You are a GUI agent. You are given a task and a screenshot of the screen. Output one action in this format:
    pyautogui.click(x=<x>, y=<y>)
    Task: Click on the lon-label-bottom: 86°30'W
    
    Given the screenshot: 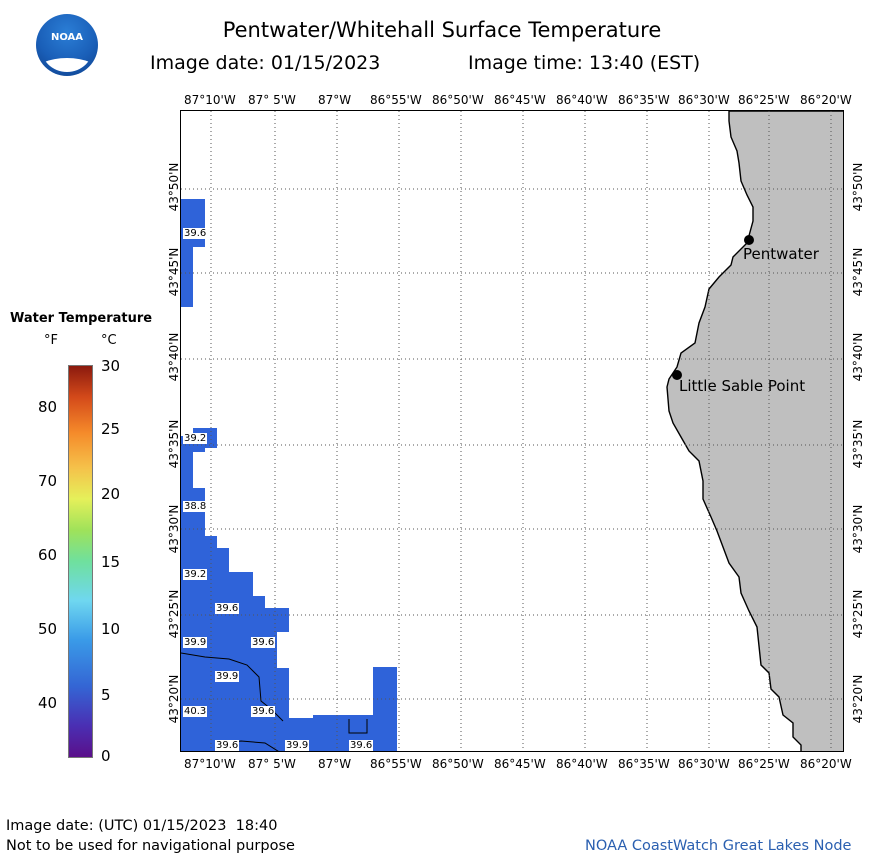 What is the action you would take?
    pyautogui.click(x=704, y=764)
    